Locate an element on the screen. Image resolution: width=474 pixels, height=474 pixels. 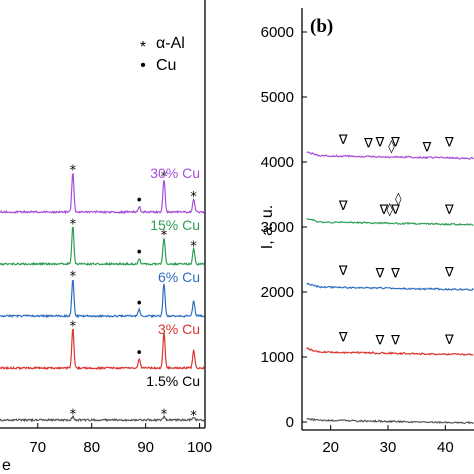
x-tick-label-b: 40 is located at coordinates (445, 447).